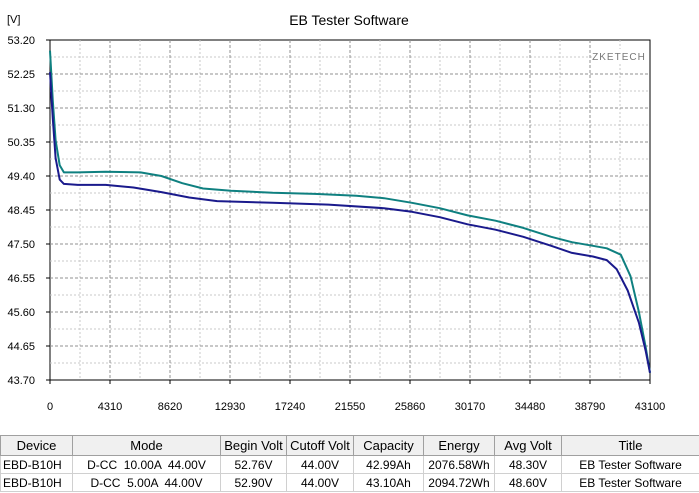 The image size is (699, 493). Describe the element at coordinates (528, 445) in the screenshot. I see `header-avg-volt: Avg Volt` at that location.